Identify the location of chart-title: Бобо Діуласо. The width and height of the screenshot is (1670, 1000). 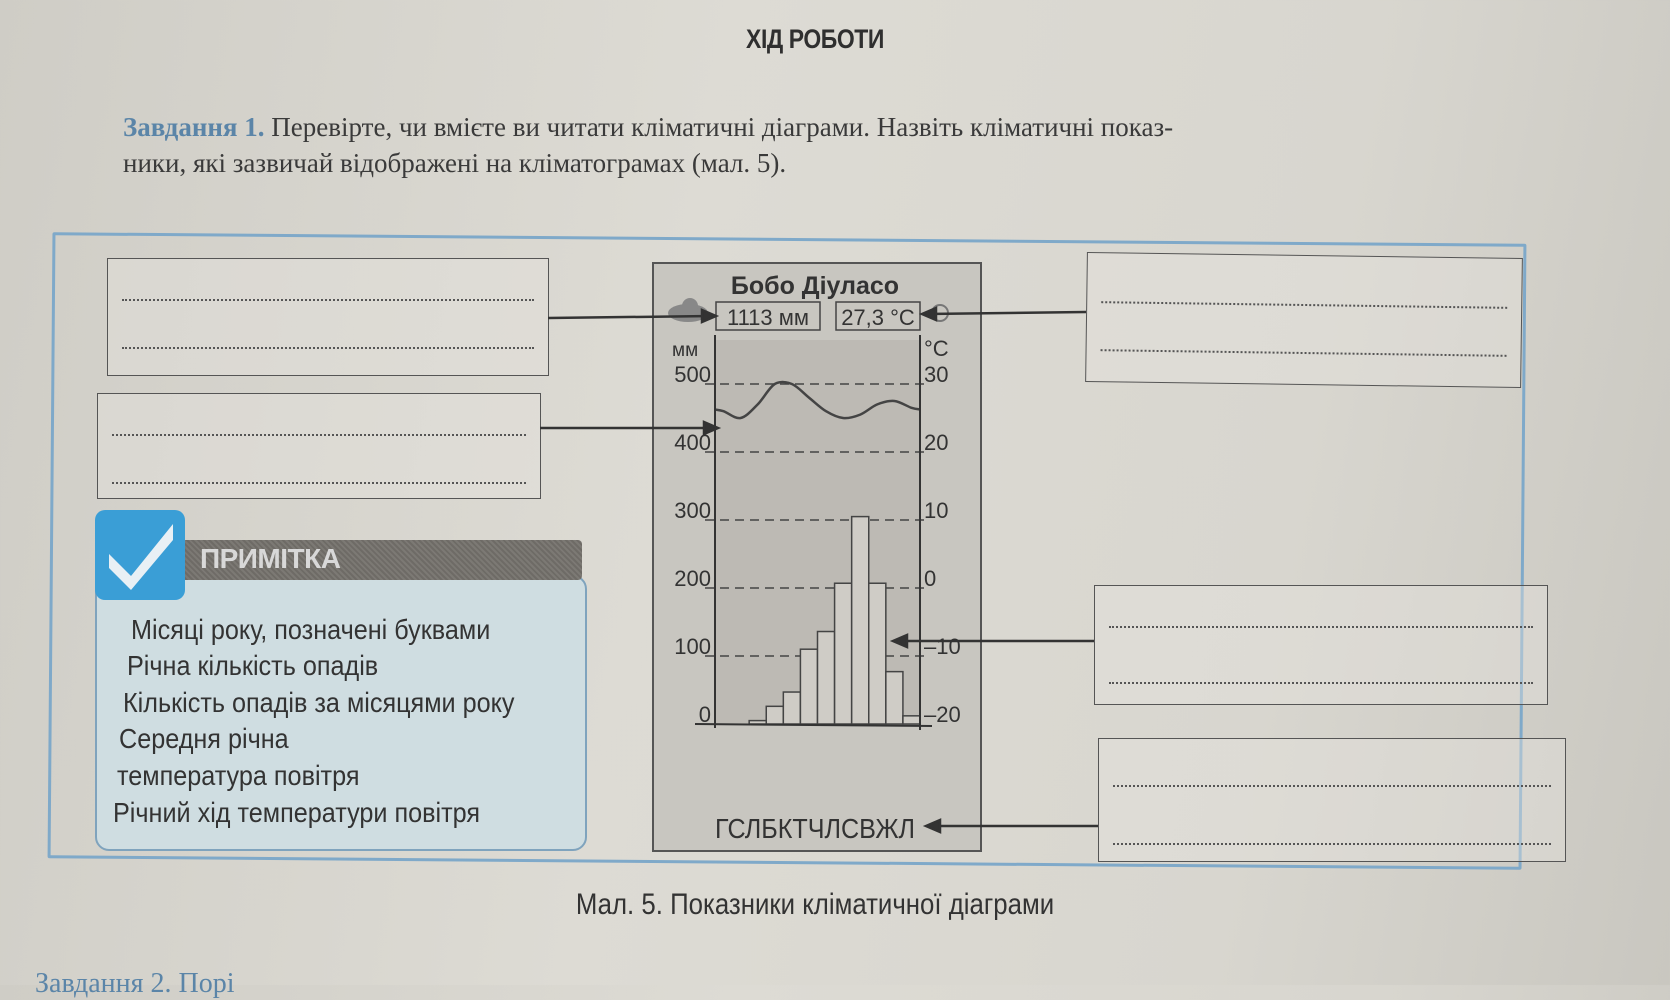
(815, 286).